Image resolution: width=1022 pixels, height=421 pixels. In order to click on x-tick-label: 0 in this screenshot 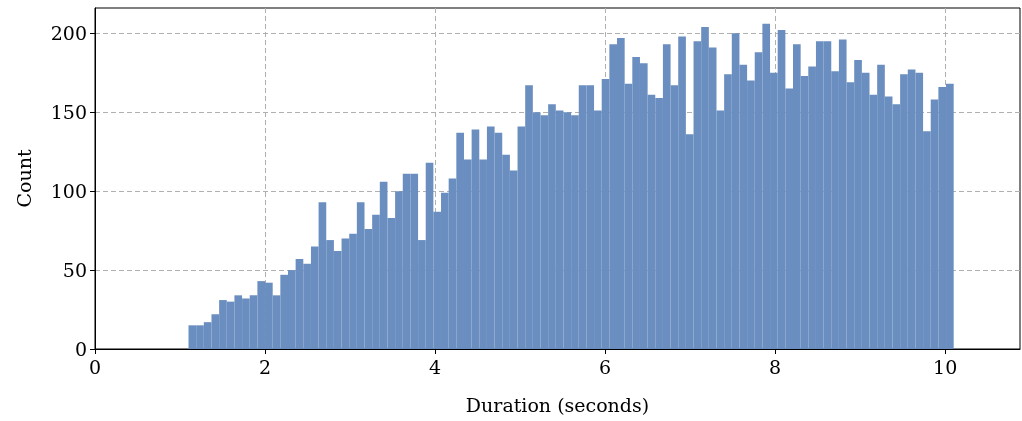, I will do `click(95, 366)`.